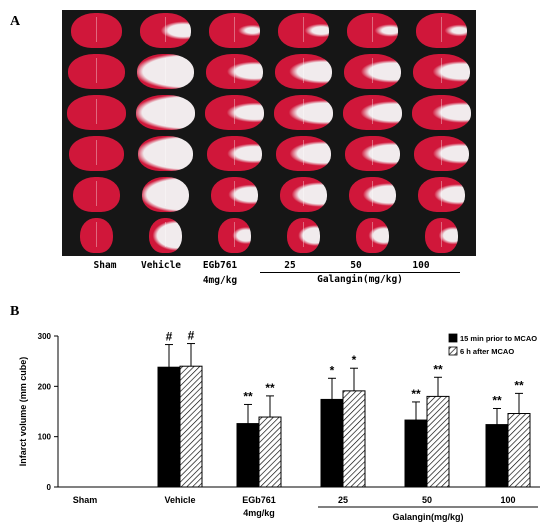 The image size is (550, 527). What do you see at coordinates (161, 265) in the screenshot?
I see `slice-group-label: Vehicle` at bounding box center [161, 265].